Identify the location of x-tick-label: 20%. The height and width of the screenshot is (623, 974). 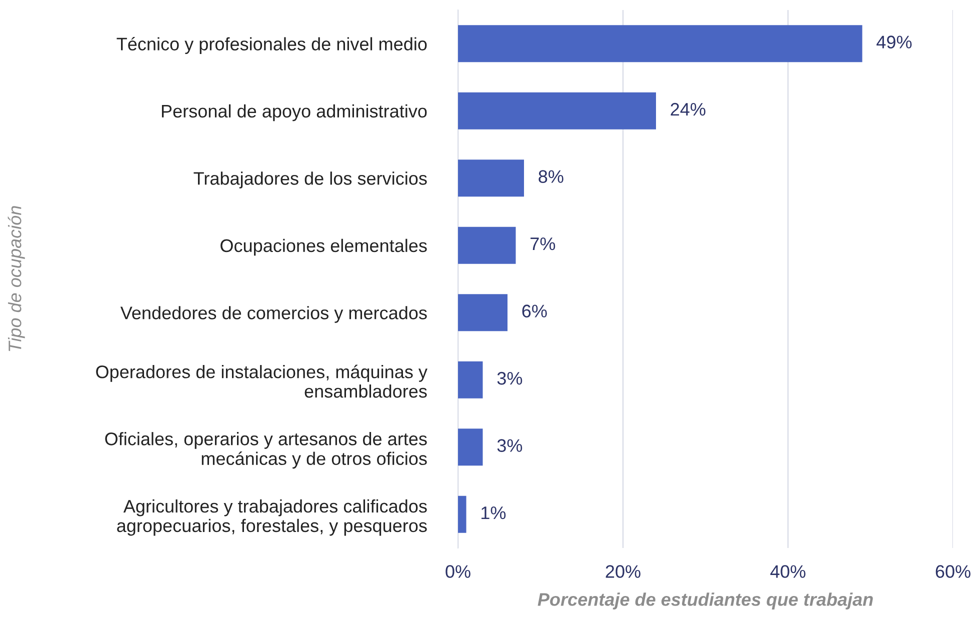
(623, 571).